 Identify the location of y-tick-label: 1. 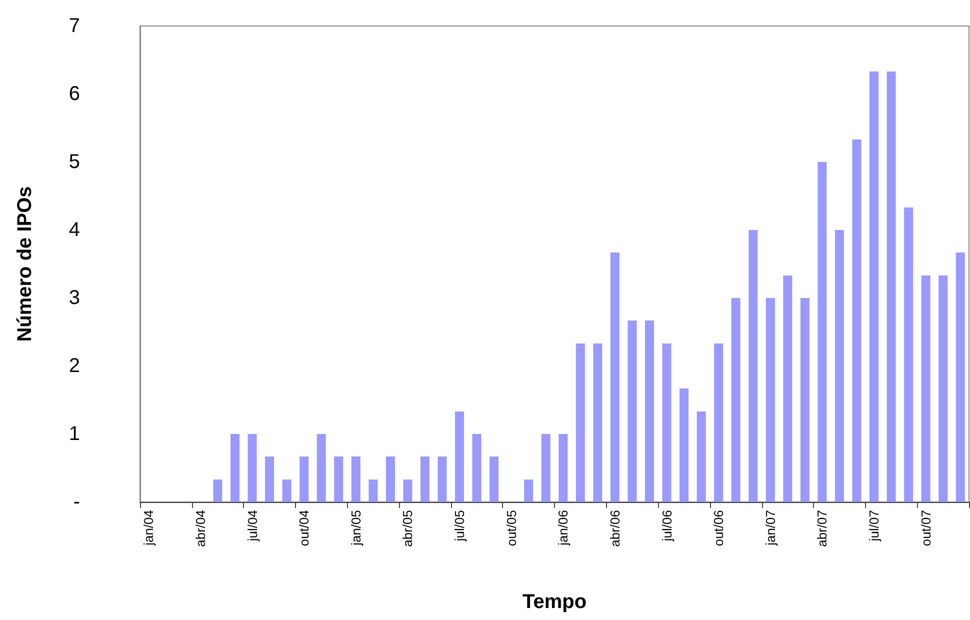
(74, 434).